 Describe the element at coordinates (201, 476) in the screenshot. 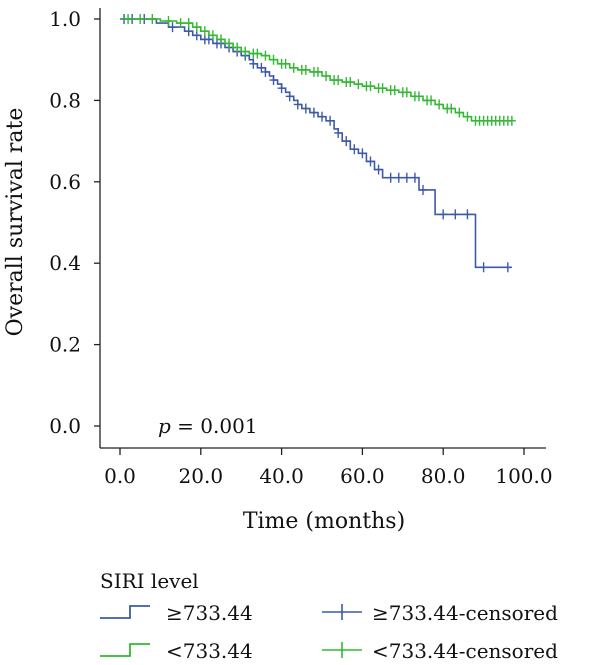

I see `x-tick-label: 20.0` at that location.